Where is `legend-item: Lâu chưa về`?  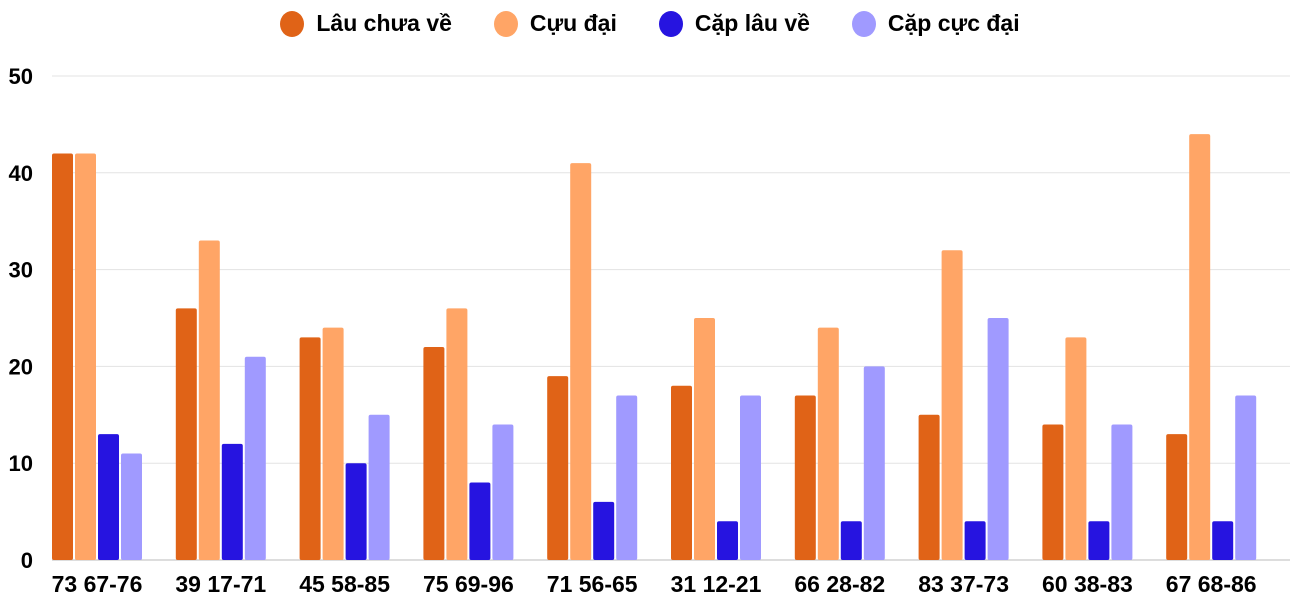 legend-item: Lâu chưa về is located at coordinates (366, 23).